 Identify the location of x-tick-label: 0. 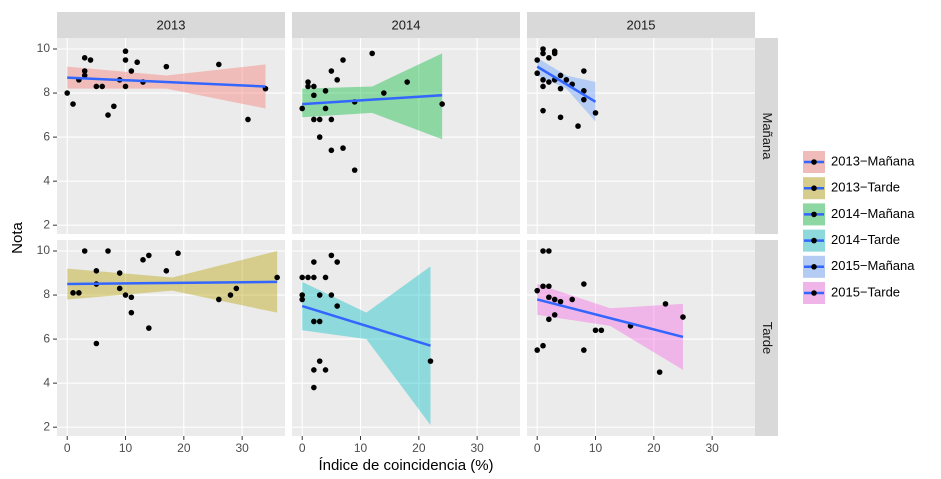
(67, 448).